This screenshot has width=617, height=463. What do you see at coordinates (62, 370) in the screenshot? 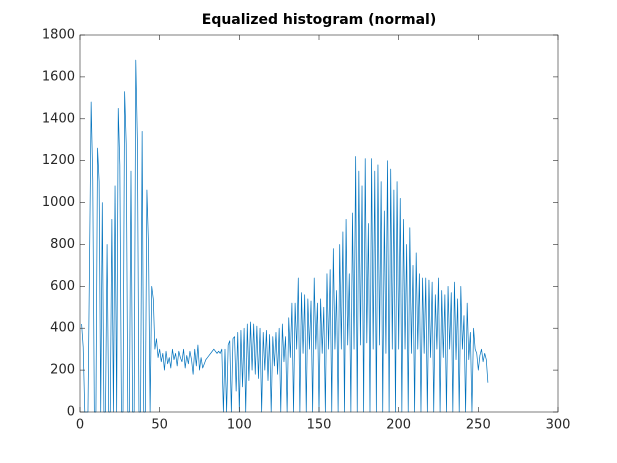
I see `y-tick-label: 200` at bounding box center [62, 370].